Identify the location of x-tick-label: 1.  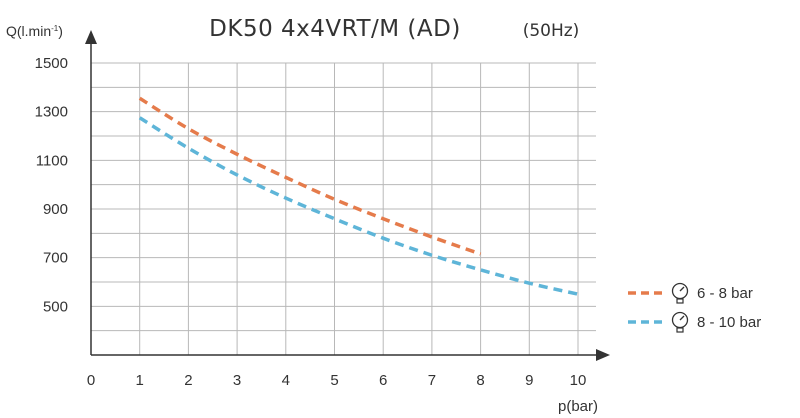
(140, 380).